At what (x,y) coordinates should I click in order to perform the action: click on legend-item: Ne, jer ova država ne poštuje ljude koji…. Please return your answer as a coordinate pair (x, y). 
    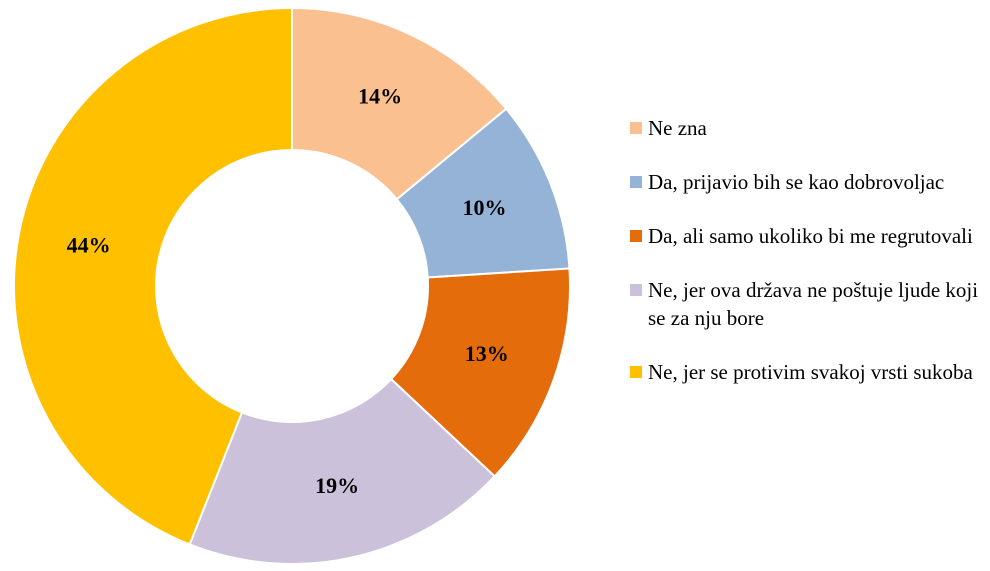
    Looking at the image, I should click on (810, 304).